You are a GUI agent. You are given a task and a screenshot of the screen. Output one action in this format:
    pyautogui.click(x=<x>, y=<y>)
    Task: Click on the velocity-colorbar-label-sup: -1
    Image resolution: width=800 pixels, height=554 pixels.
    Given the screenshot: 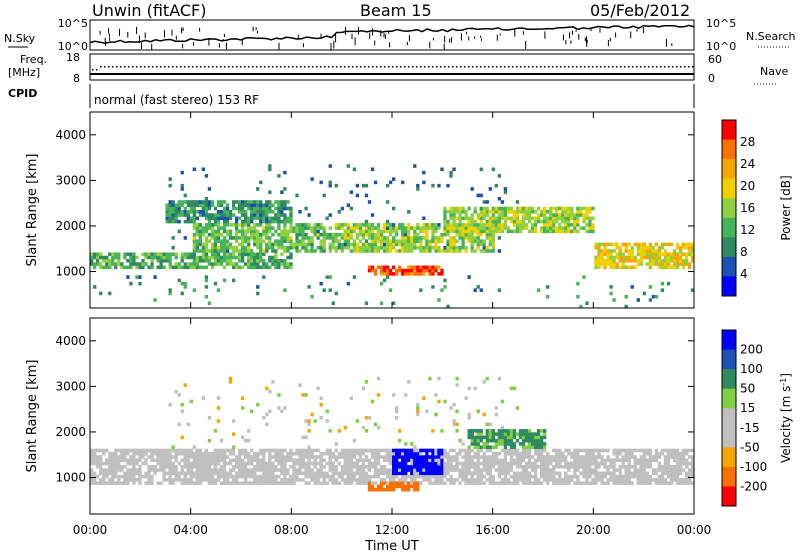 What is the action you would take?
    pyautogui.click(x=783, y=382)
    